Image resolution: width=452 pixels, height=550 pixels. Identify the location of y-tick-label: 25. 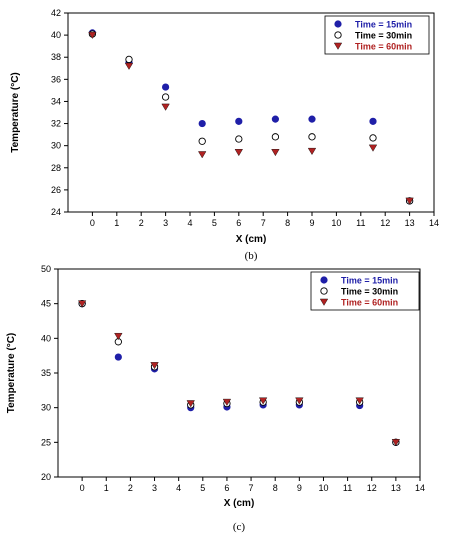
(46, 442).